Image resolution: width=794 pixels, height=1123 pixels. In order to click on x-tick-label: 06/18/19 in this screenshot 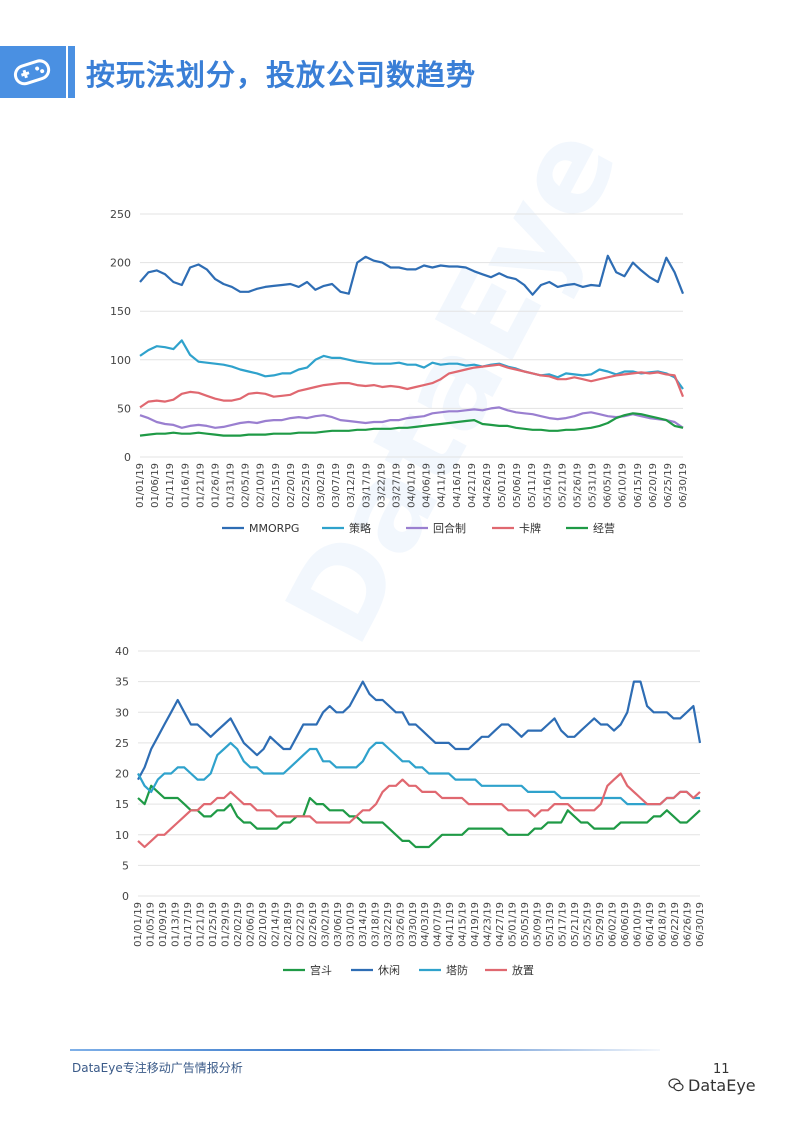, I will do `click(663, 924)`.